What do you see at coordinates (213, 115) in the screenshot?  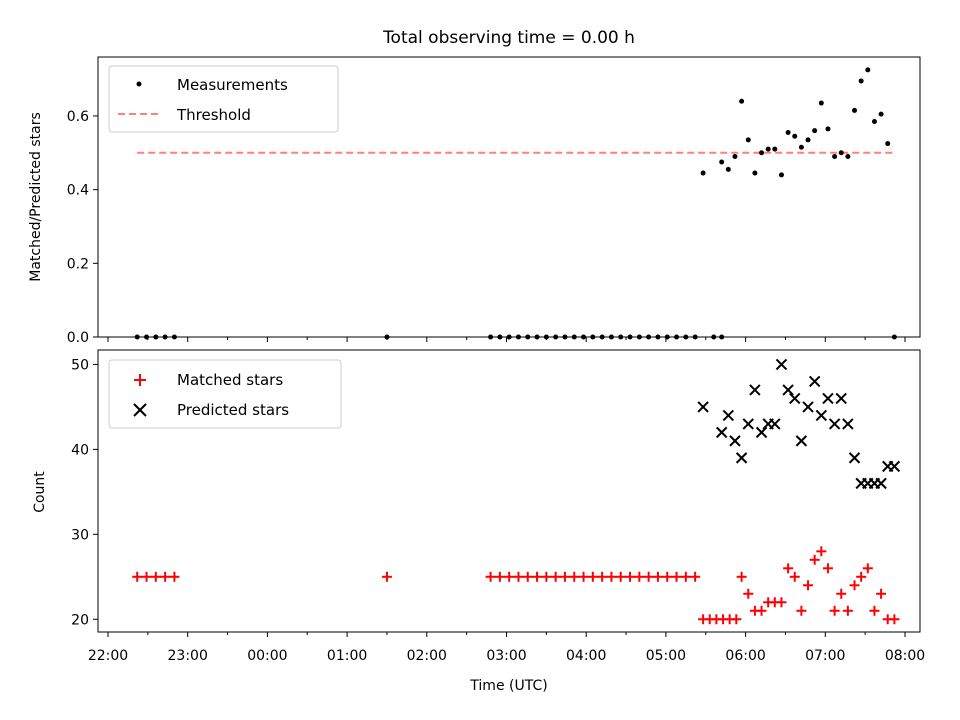 I see `legend-label-threshold: Threshold` at bounding box center [213, 115].